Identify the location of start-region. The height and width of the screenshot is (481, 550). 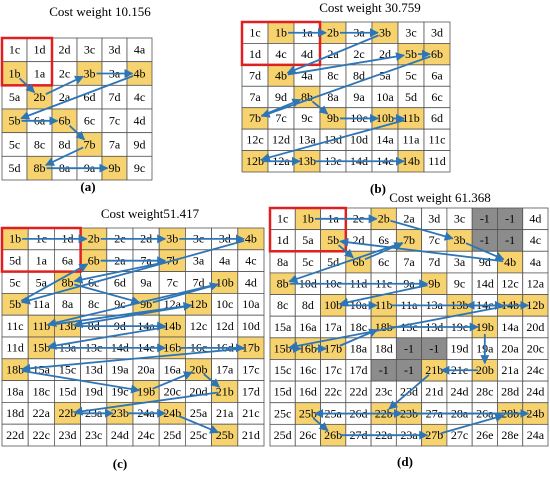
(41, 249).